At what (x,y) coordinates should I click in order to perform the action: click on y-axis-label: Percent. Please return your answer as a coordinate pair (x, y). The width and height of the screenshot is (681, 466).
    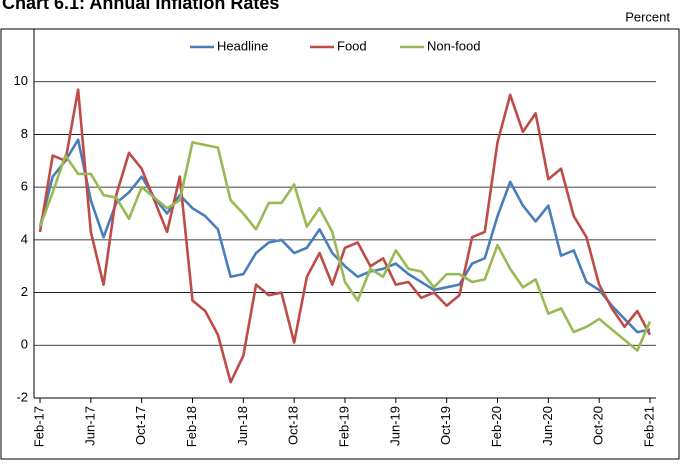
    Looking at the image, I should click on (647, 16).